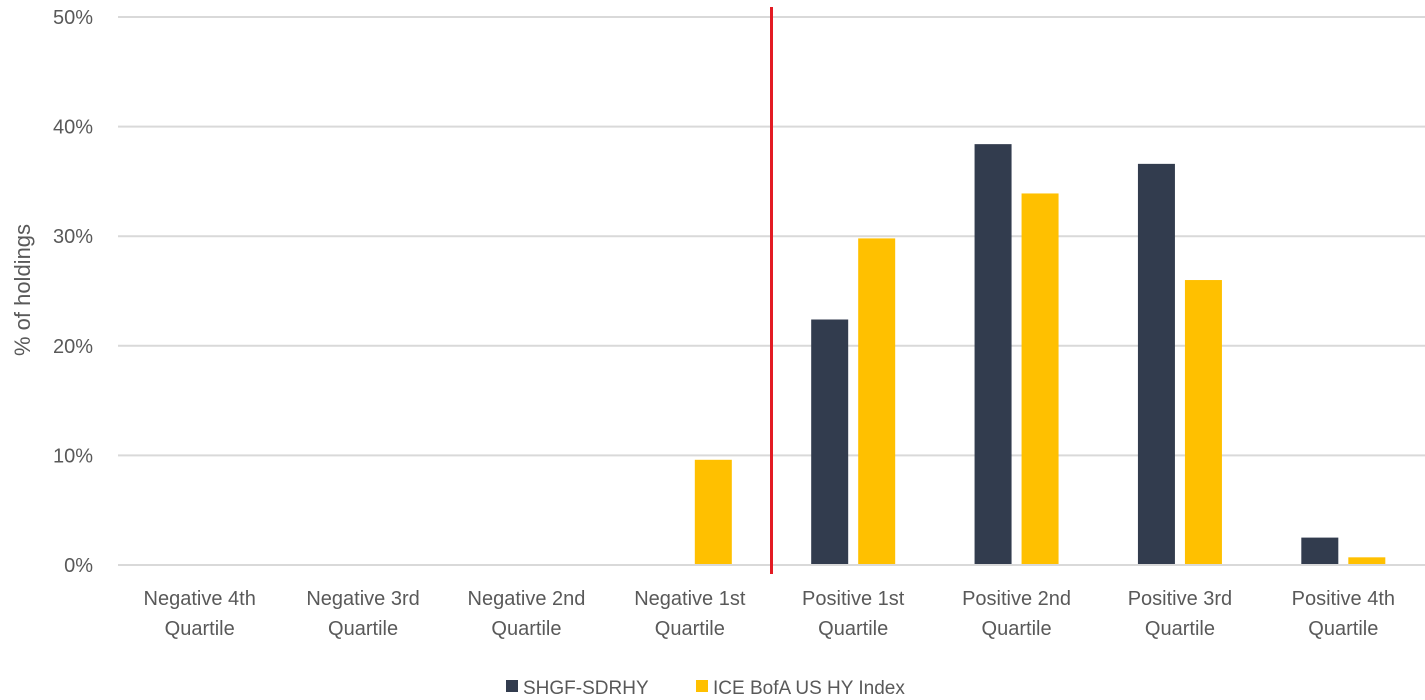 This screenshot has width=1425, height=700. I want to click on y-tick-label: 30%, so click(73, 237).